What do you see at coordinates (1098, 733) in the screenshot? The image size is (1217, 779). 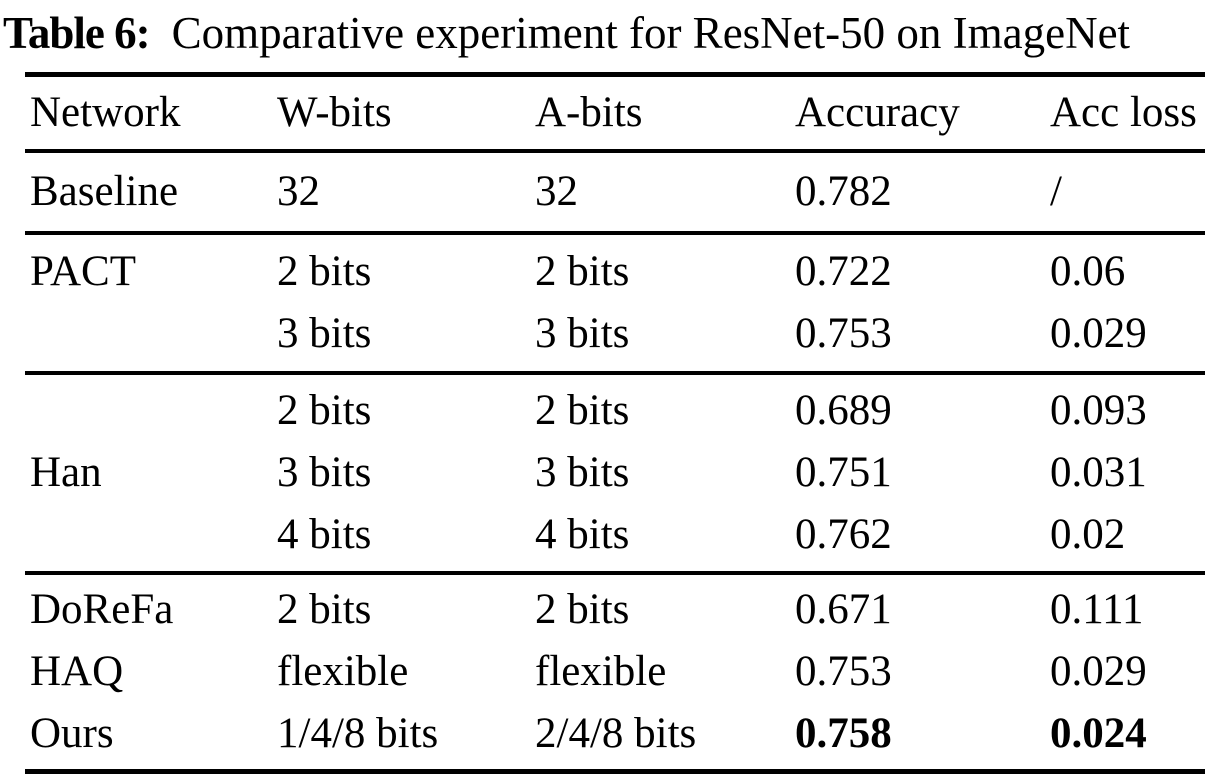 I see `cell-acc-loss-best: 0.024` at bounding box center [1098, 733].